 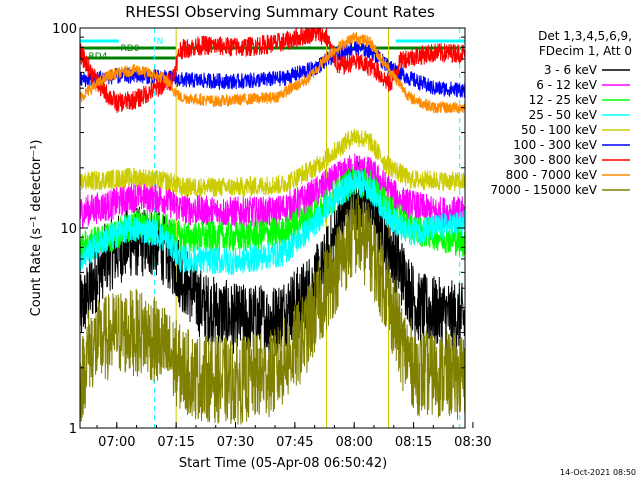 I want to click on y-tick-label-1: 10, so click(x=68, y=229).